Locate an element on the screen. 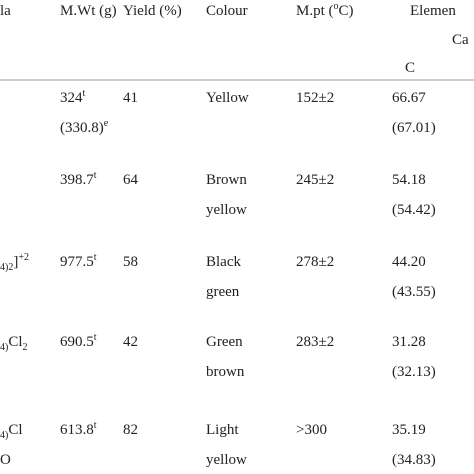 This screenshot has width=474, height=474. header-cell: M.Wt (g) is located at coordinates (88, 11).